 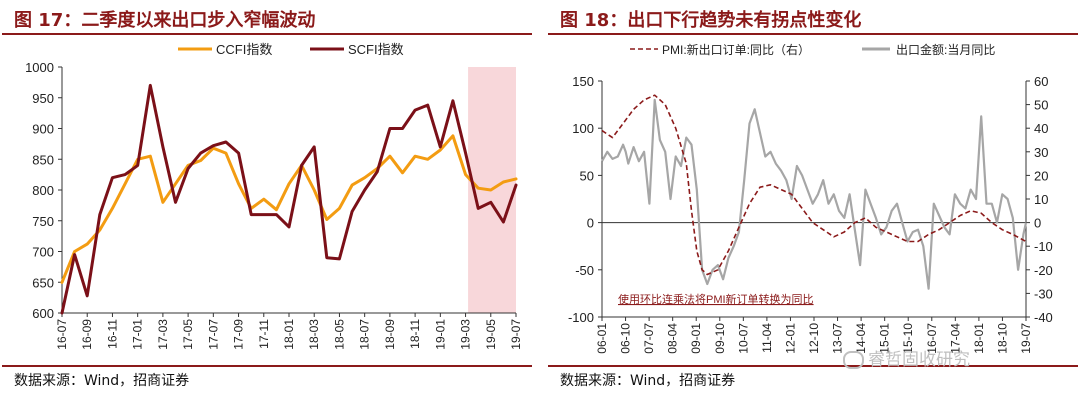 I want to click on right-y-tick-label: -30, so click(x=1043, y=293).